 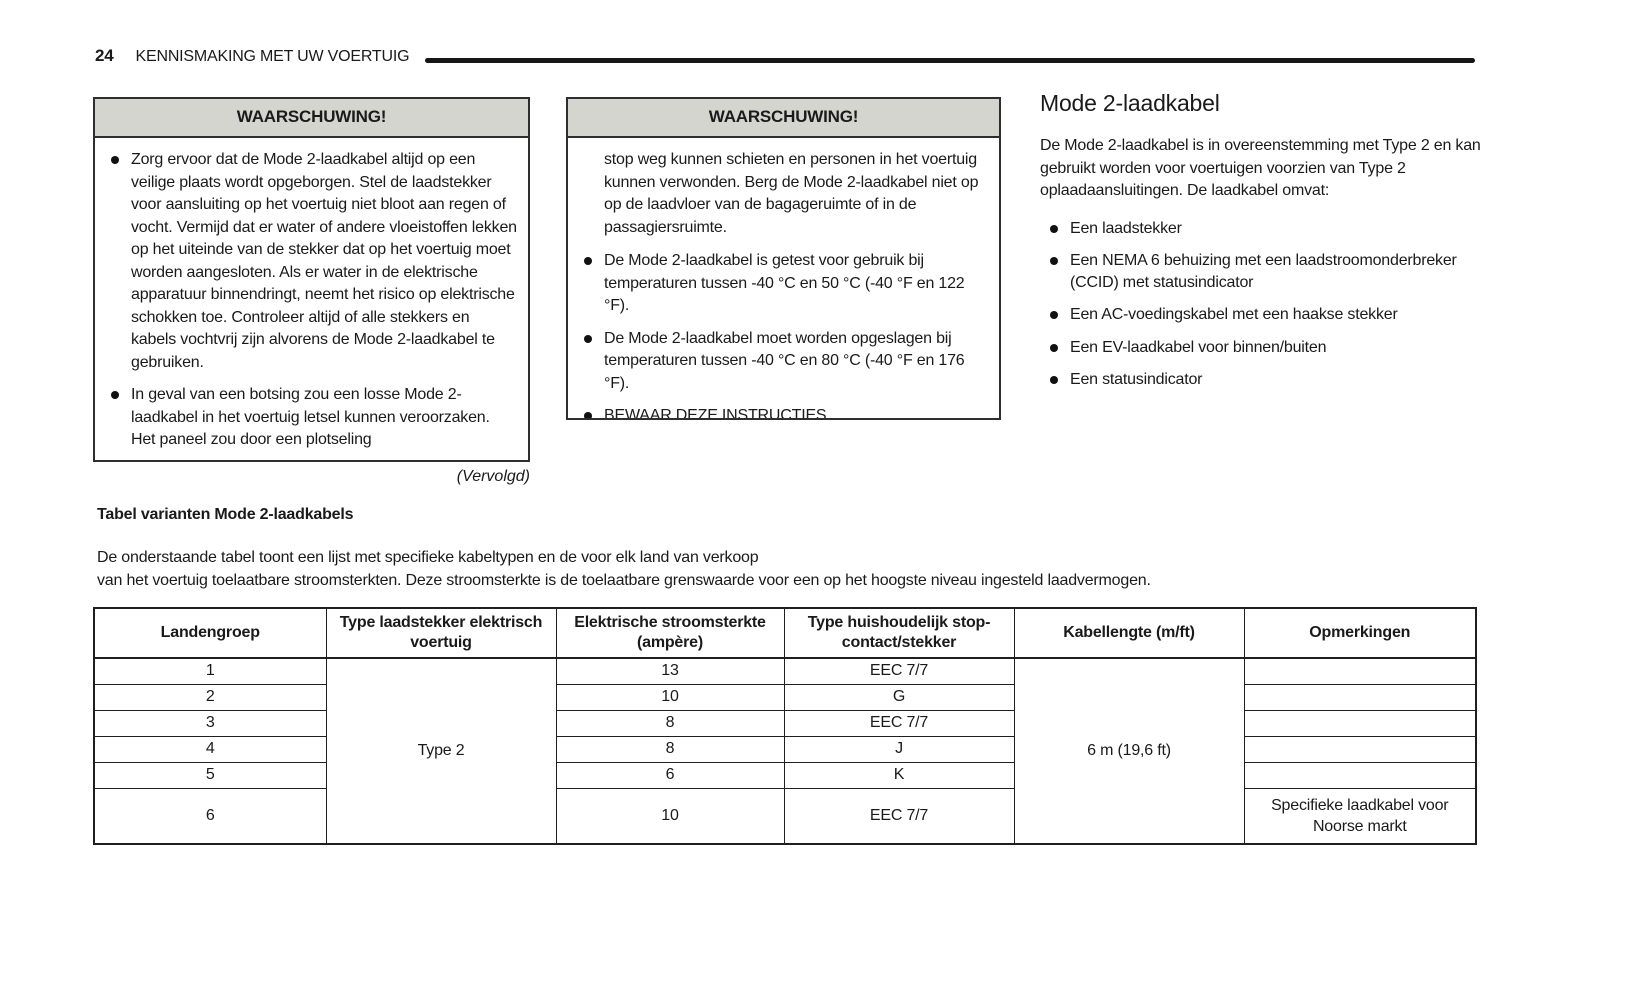 What do you see at coordinates (1129, 633) in the screenshot?
I see `column-header: Kabellengte (m/ft)` at bounding box center [1129, 633].